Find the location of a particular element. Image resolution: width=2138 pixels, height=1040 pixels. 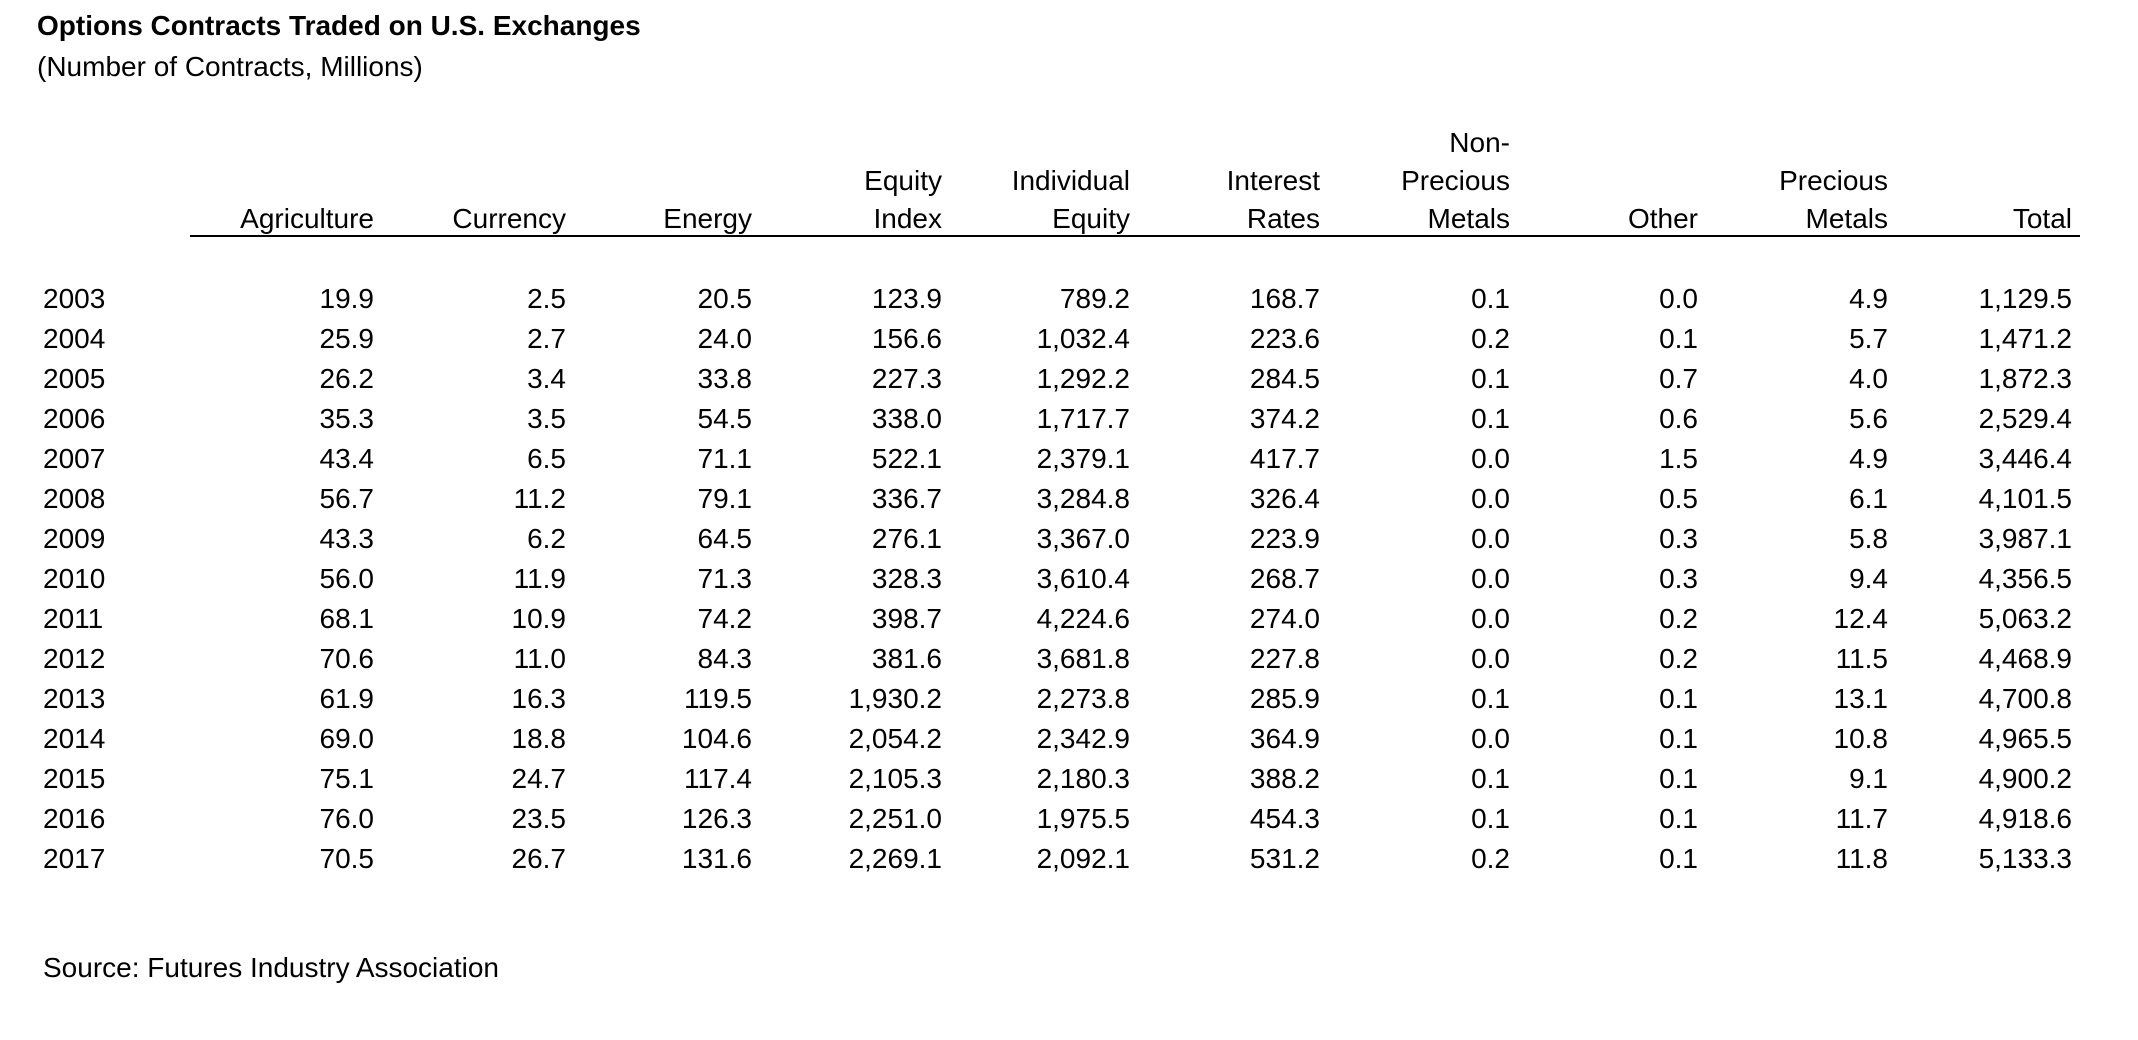

row-year: 2017 is located at coordinates (74, 858).